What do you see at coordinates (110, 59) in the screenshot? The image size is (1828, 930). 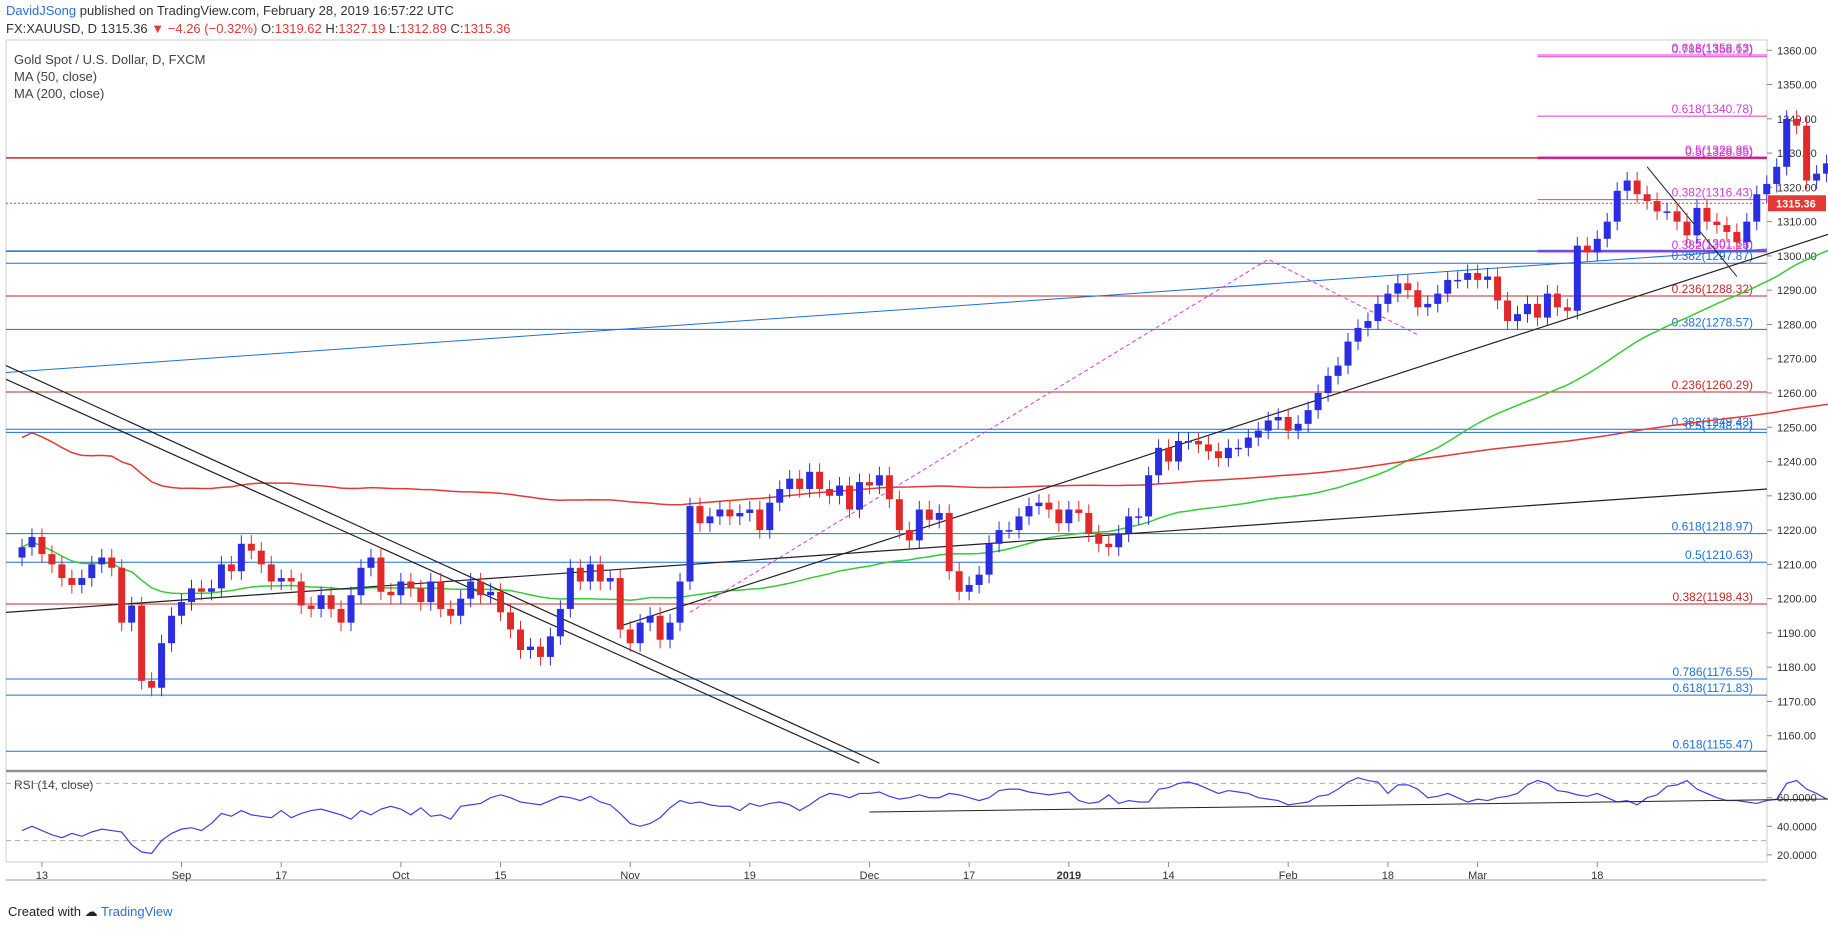 I see `chart-title: Gold Spot / U.S. Dollar, D, FXCM` at bounding box center [110, 59].